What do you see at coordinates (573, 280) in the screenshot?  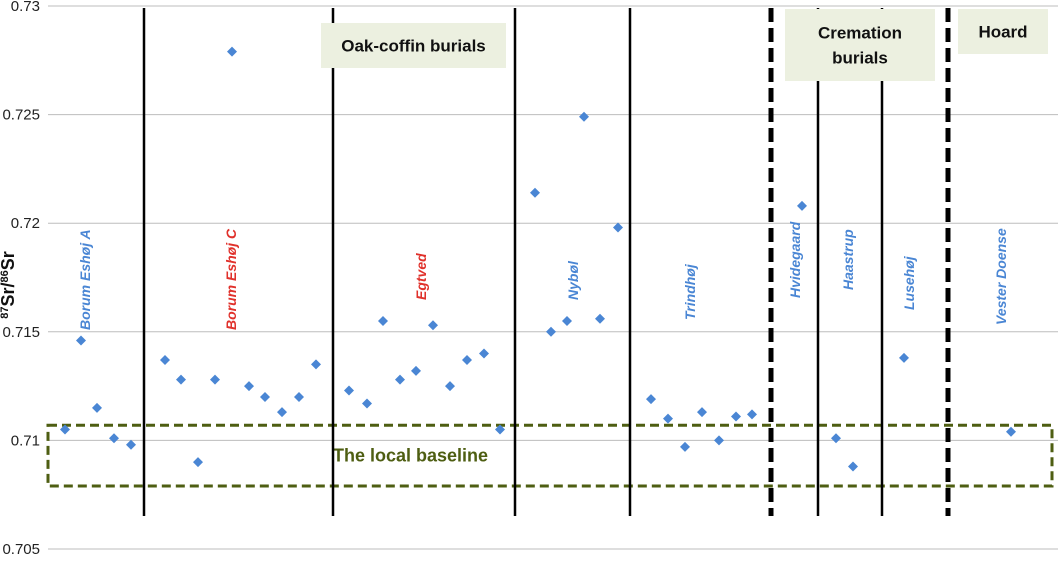 I see `group-label: Nybøl` at bounding box center [573, 280].